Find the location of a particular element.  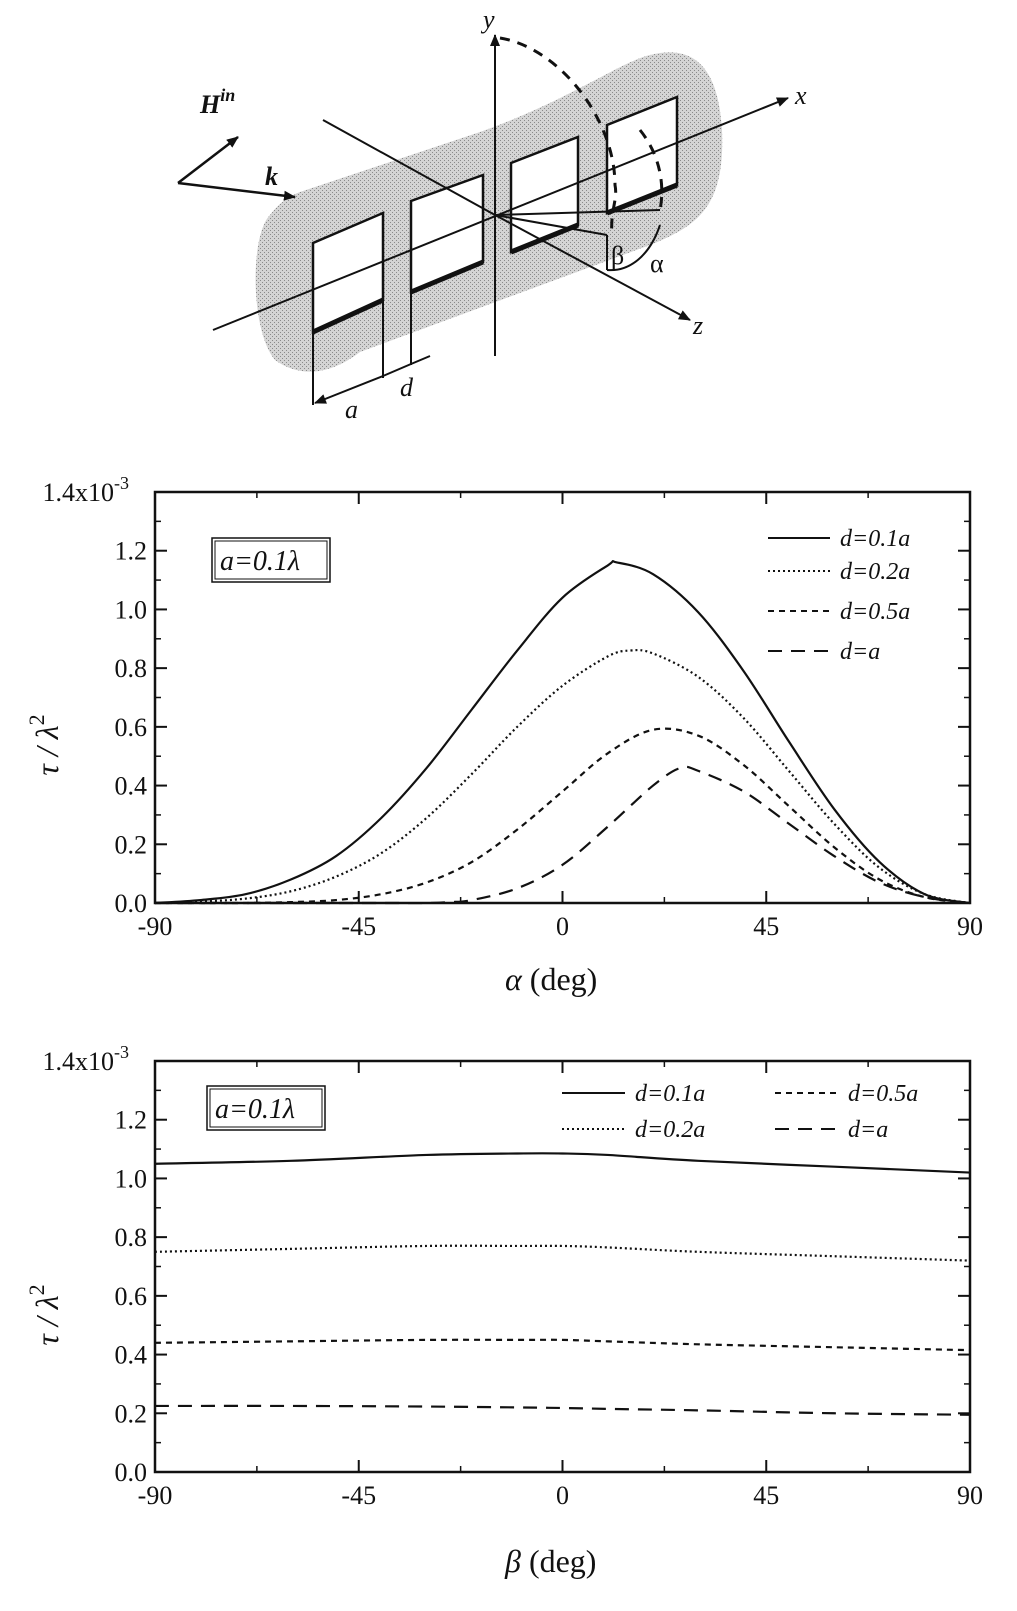

label-beta: β is located at coordinates (617, 255).